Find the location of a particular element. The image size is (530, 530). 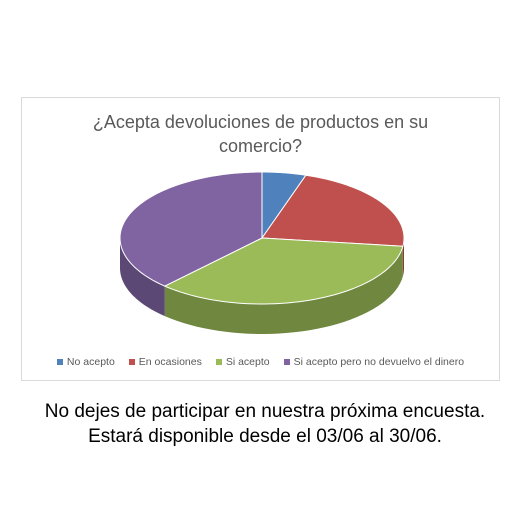

pie-tops is located at coordinates (262, 238).